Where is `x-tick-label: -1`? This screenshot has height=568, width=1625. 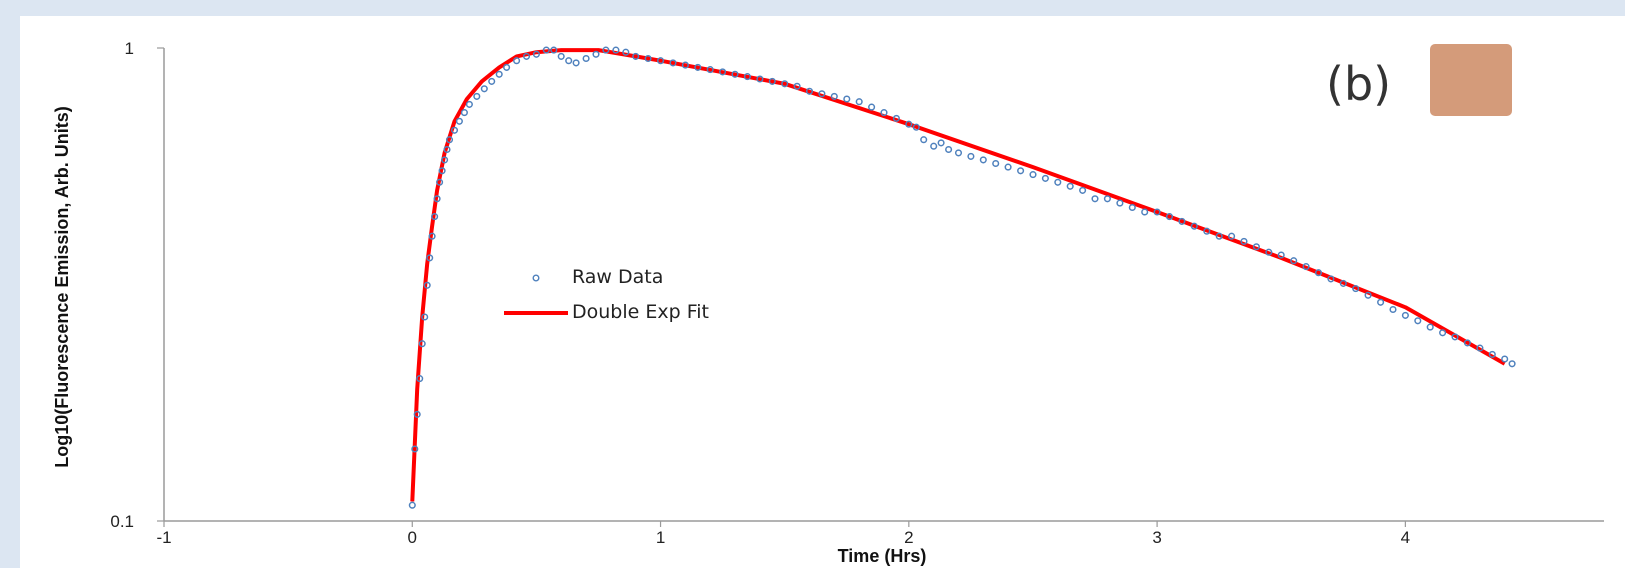 x-tick-label: -1 is located at coordinates (163, 537).